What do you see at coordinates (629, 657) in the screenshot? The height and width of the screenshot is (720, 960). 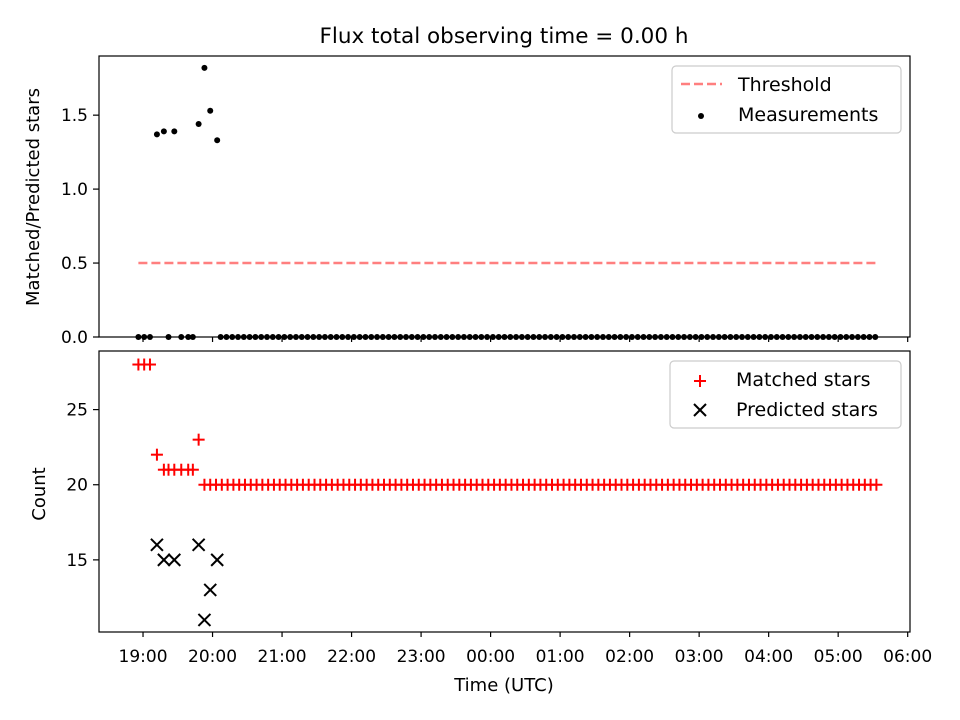 I see `xtick-label: 02:00` at bounding box center [629, 657].